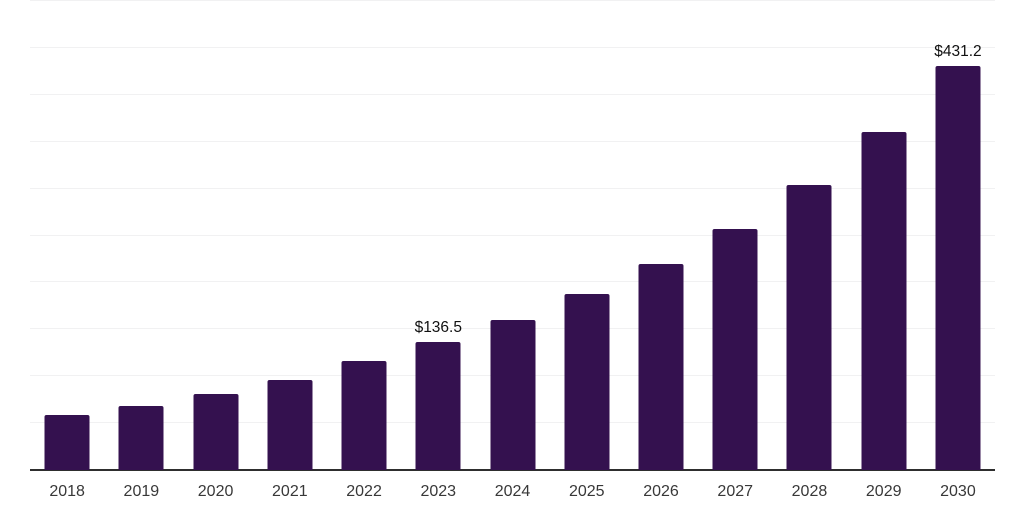  I want to click on bar-2026, so click(661, 366).